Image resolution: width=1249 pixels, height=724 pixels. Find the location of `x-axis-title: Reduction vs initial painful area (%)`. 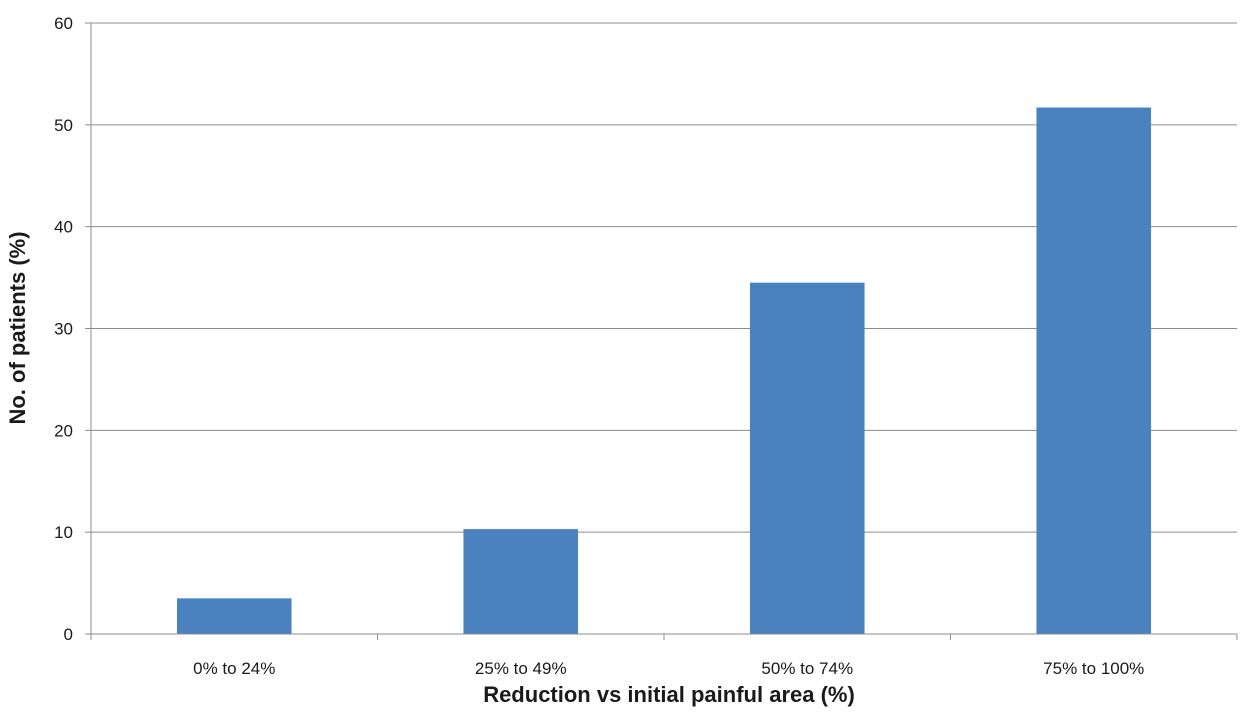

x-axis-title: Reduction vs initial painful area (%) is located at coordinates (669, 694).